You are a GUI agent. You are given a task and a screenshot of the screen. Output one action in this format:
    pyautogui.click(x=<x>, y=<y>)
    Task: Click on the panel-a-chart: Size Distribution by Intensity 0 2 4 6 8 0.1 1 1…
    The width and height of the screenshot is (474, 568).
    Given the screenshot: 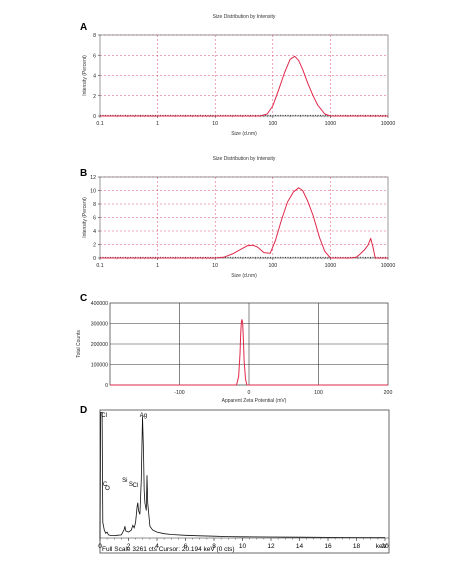 What is the action you would take?
    pyautogui.click(x=238, y=75)
    